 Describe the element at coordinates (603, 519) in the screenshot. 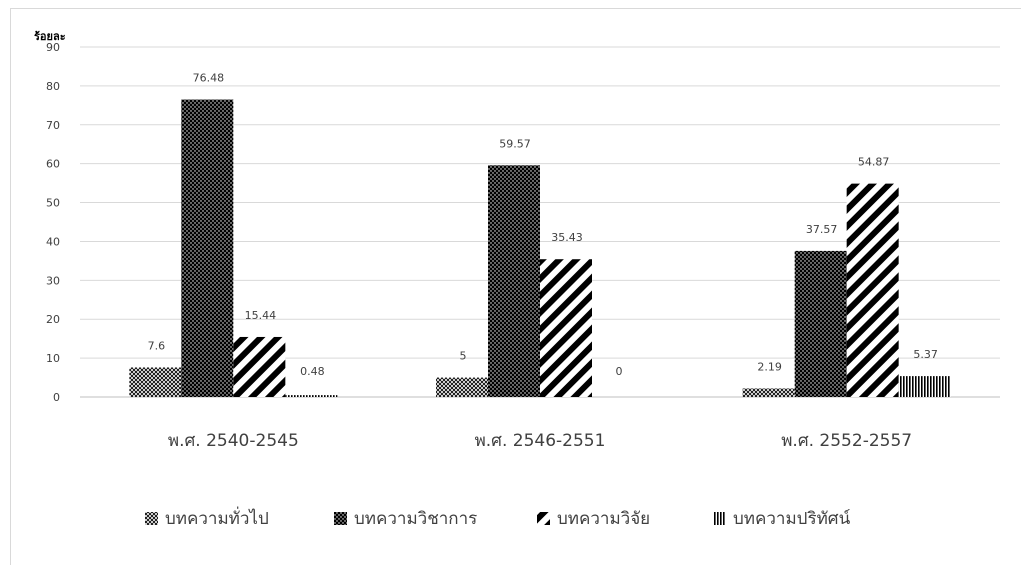

I see `legend-label: บทความวิจัย` at that location.